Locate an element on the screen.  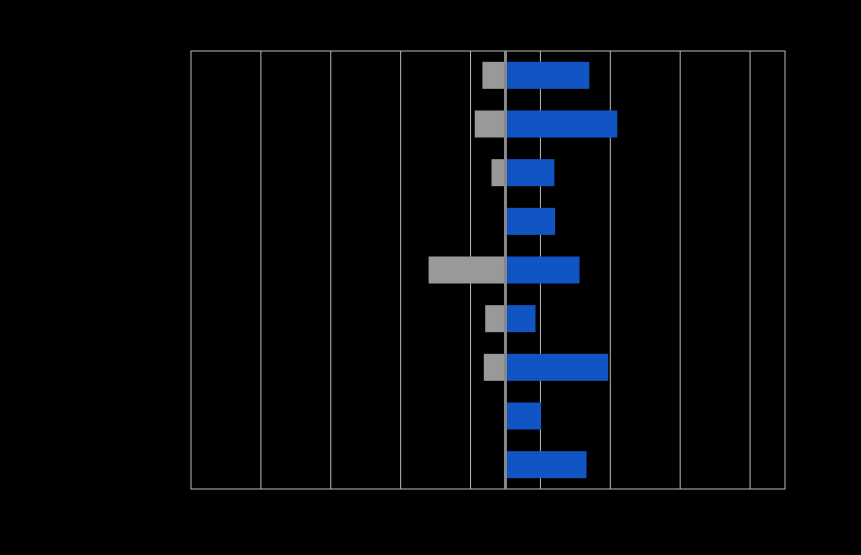
x-tick-label: 25 is located at coordinates (680, 504).